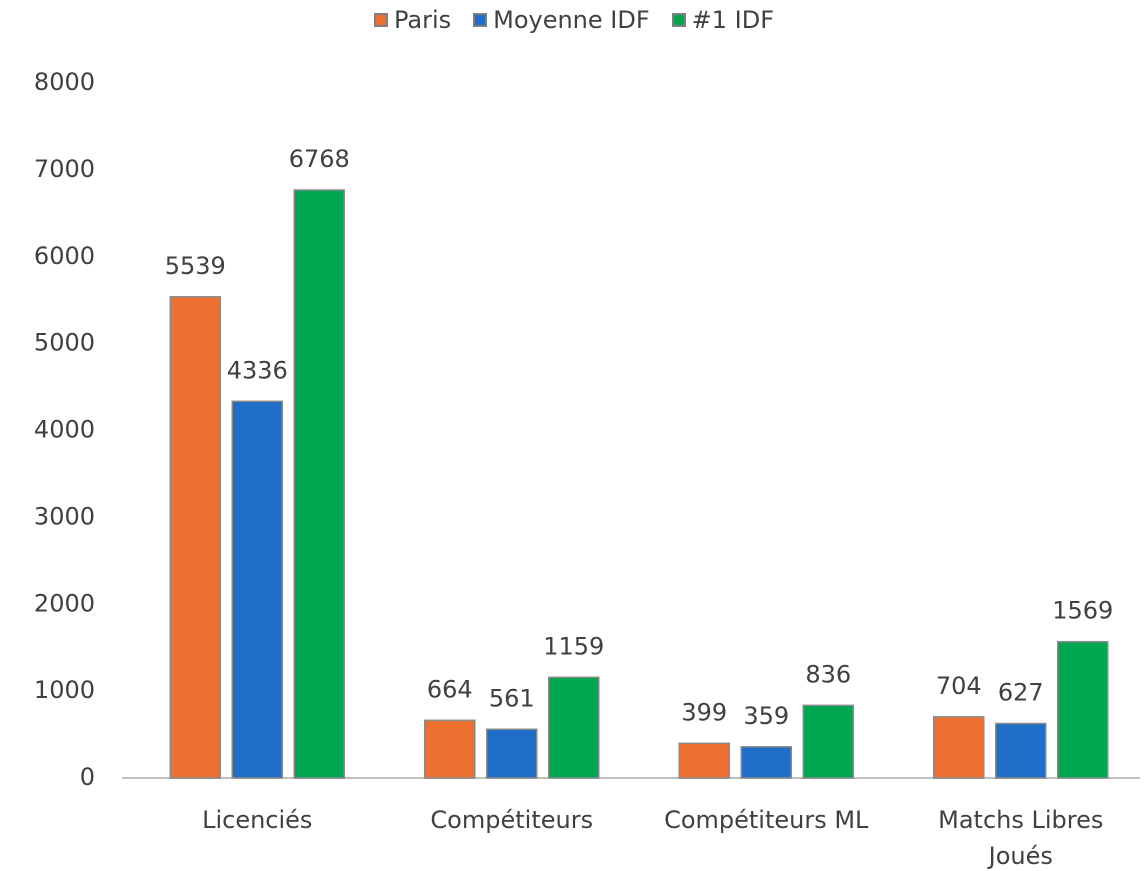 The width and height of the screenshot is (1148, 871). I want to click on legend-label: Moyenne IDF, so click(571, 20).